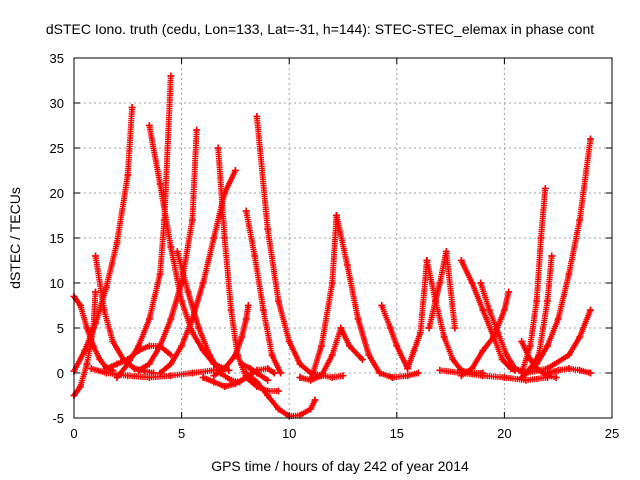 This screenshot has height=480, width=640. What do you see at coordinates (15, 238) in the screenshot?
I see `y-axis-label: dSTEC / TECUs` at bounding box center [15, 238].